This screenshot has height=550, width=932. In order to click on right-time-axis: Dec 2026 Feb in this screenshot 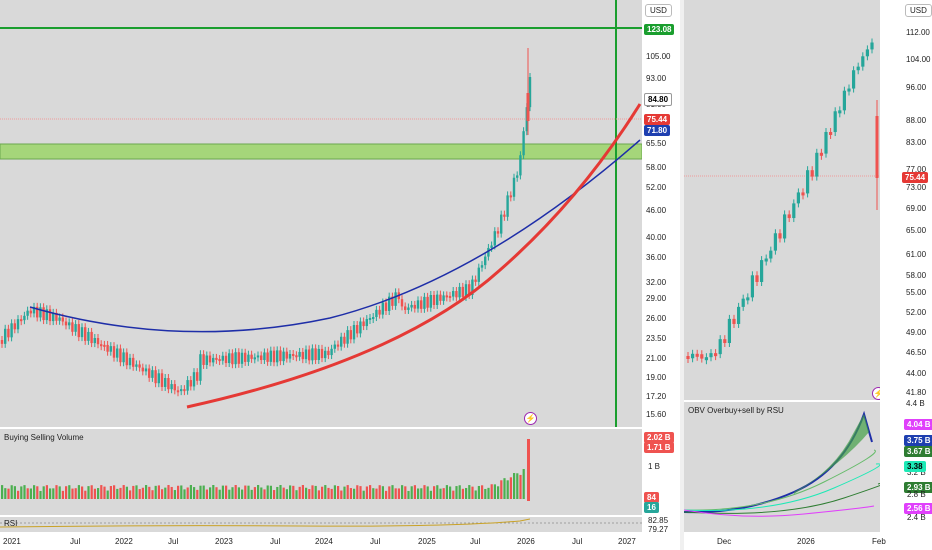, I will do `click(785, 542)`.